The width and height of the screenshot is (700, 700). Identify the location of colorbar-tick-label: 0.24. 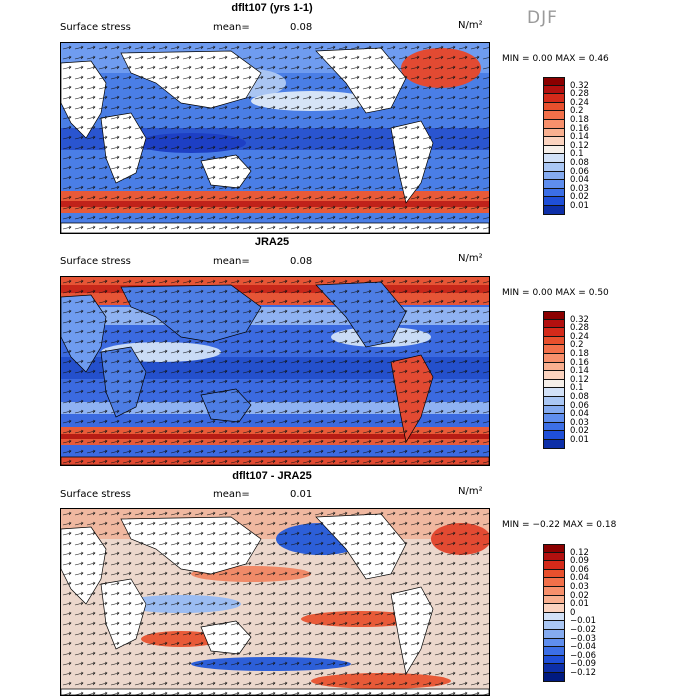
(579, 102).